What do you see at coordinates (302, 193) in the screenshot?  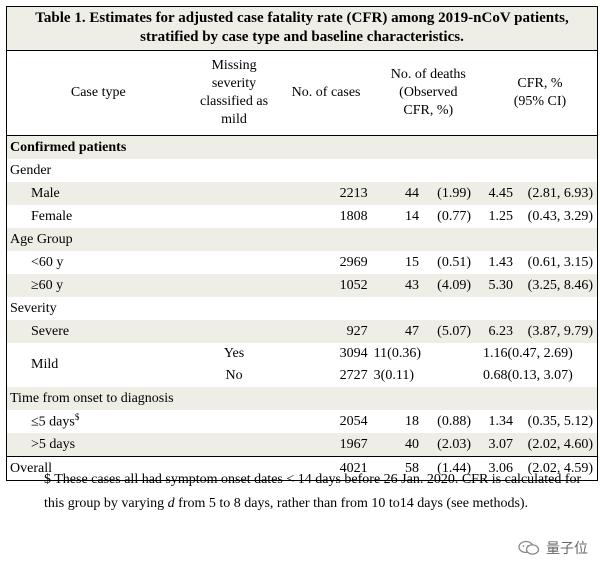 I see `table-row: Male 2213 44 (1.99) 4.45 (2.81, 6.93)` at bounding box center [302, 193].